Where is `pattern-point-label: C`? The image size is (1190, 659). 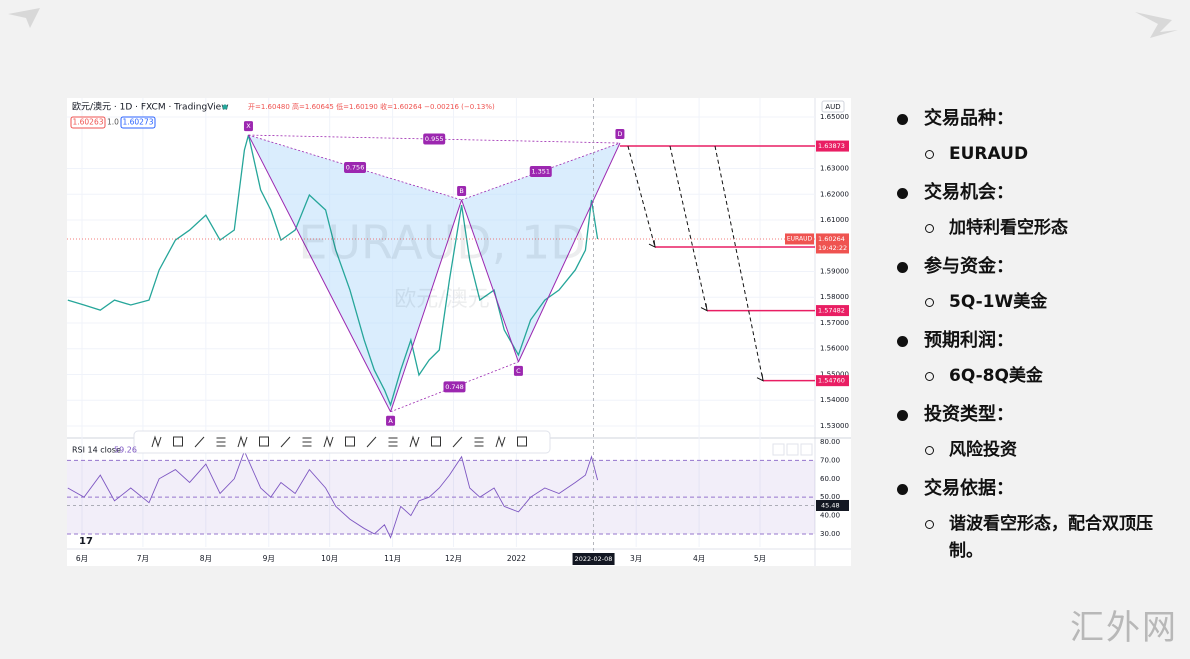 pattern-point-label: C is located at coordinates (518, 371).